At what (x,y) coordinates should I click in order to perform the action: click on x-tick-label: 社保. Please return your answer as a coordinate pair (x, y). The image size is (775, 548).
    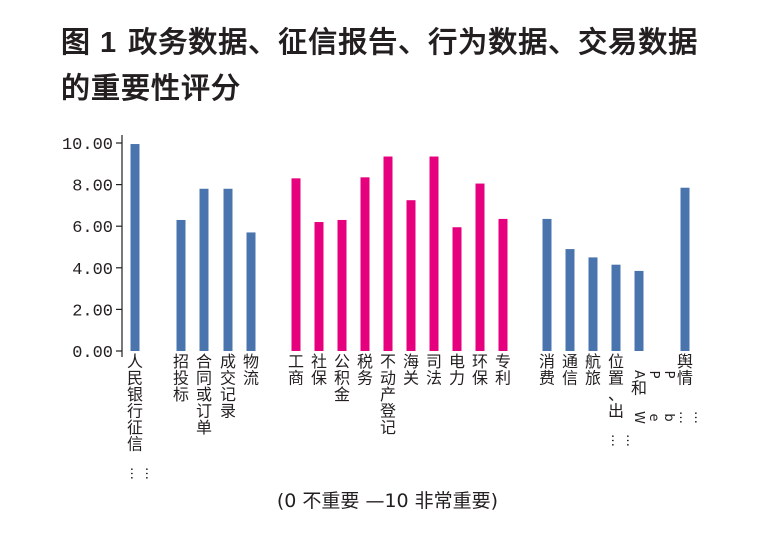
    Looking at the image, I should click on (319, 370).